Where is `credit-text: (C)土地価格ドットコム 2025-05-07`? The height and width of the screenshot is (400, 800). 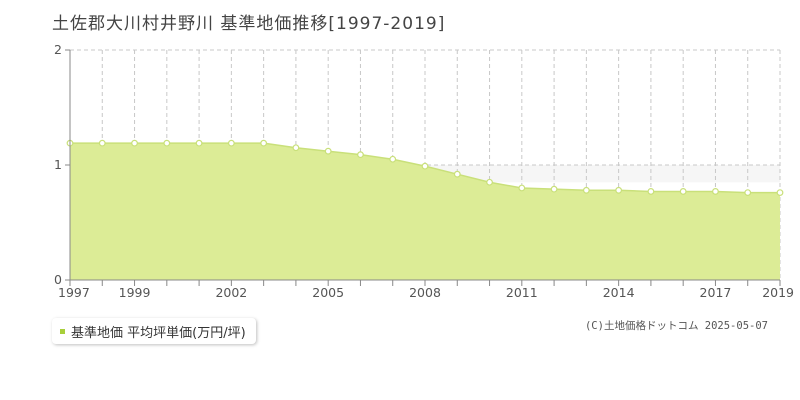 credit-text: (C)土地価格ドットコム 2025-05-07 is located at coordinates (676, 326).